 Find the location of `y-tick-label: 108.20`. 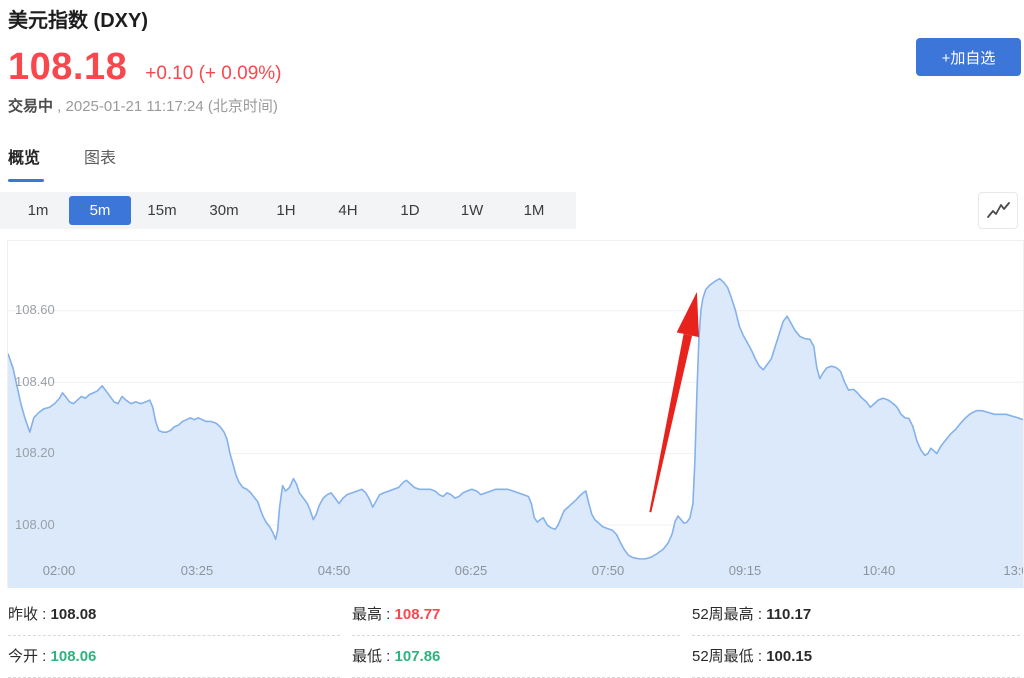

y-tick-label: 108.20 is located at coordinates (35, 453).